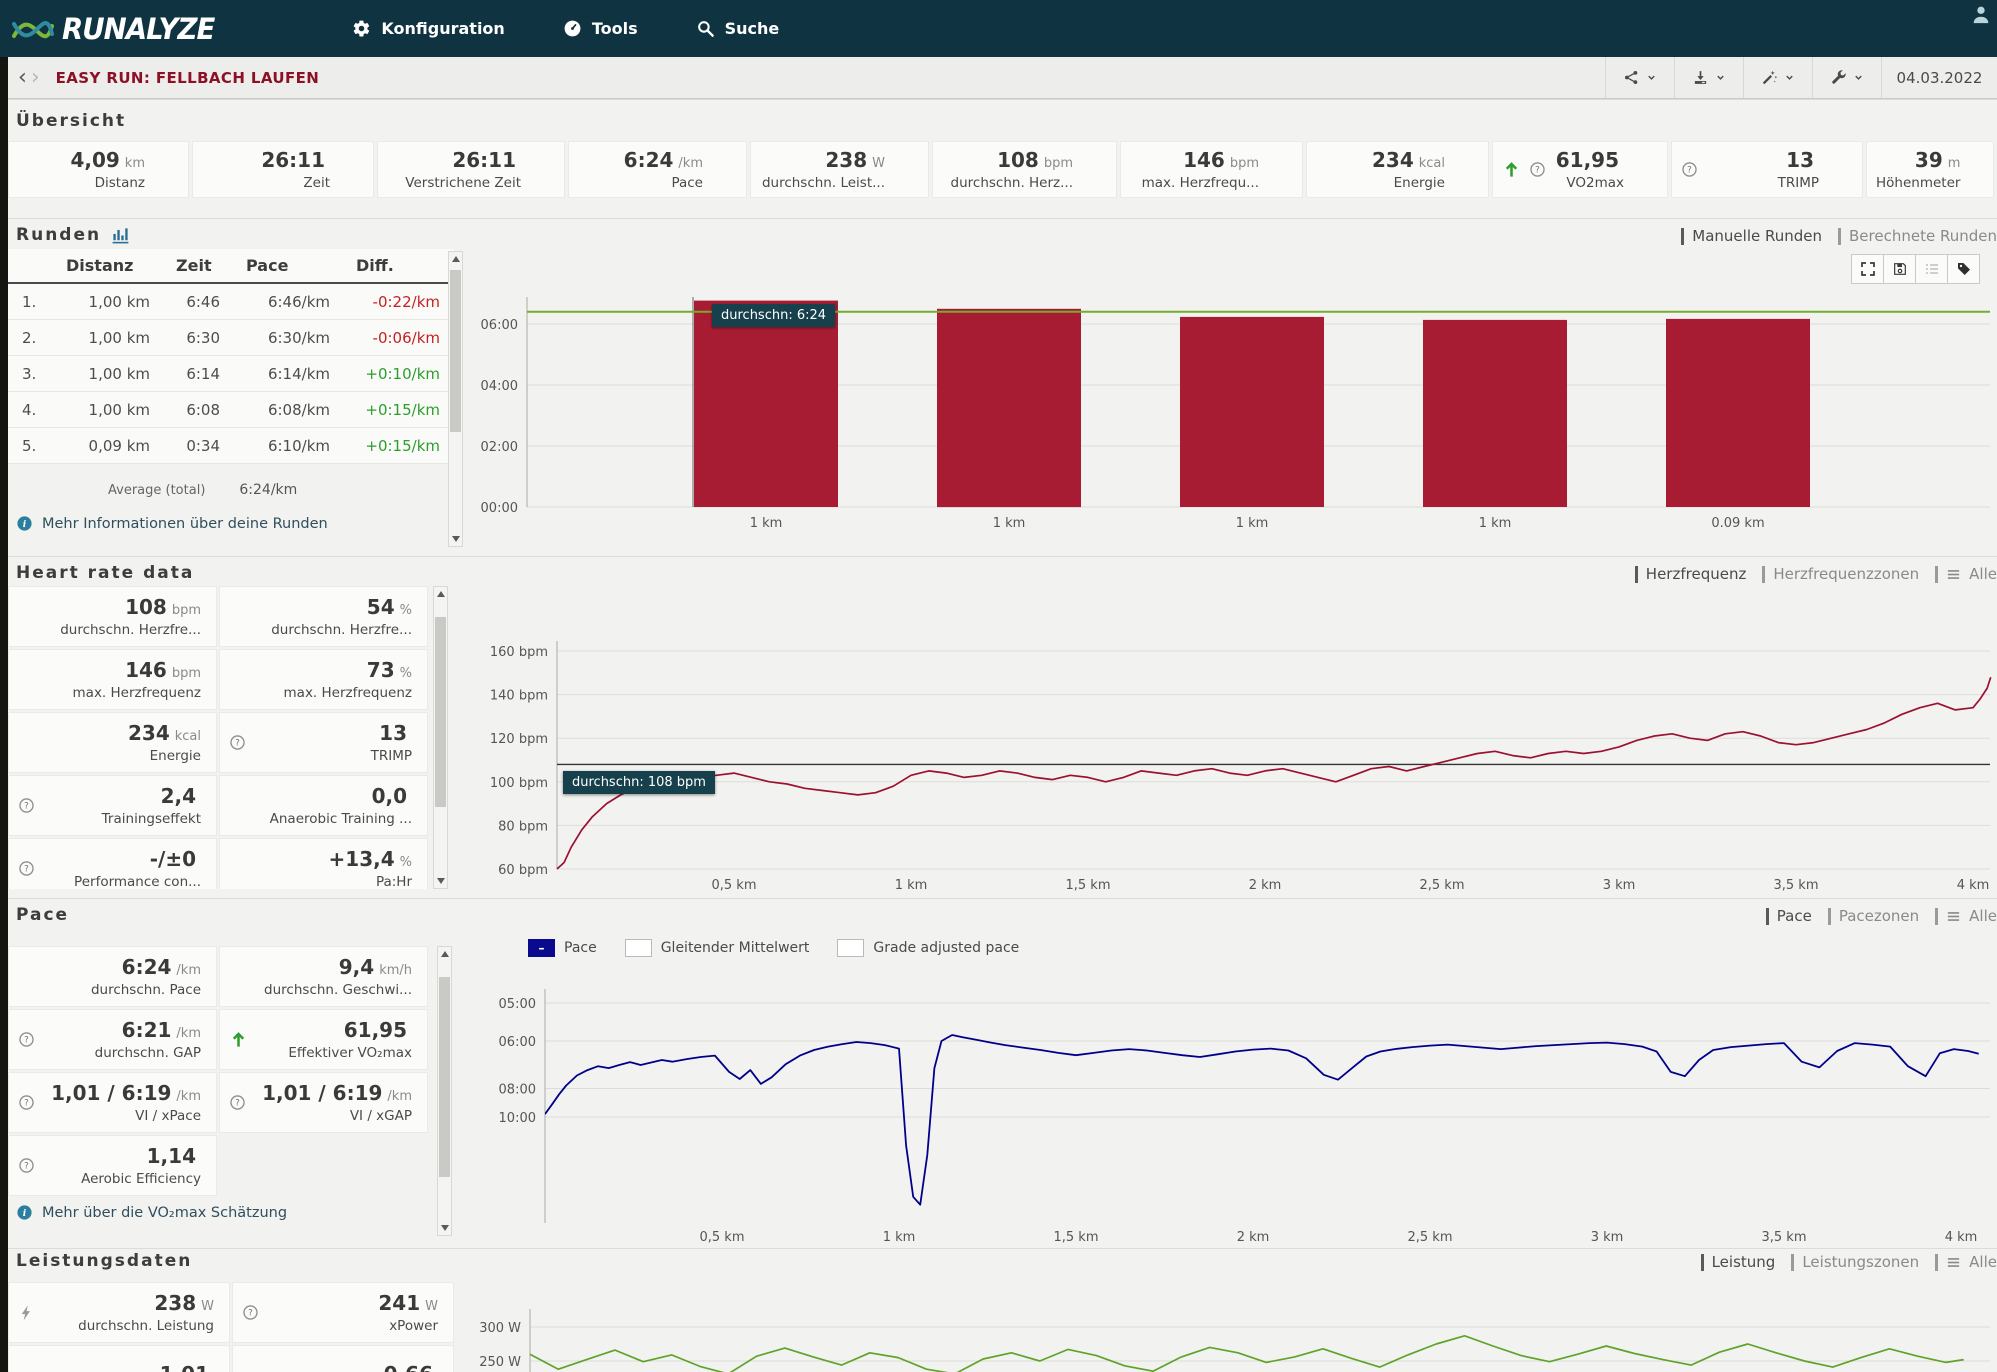  I want to click on nav-item-konfiguration: Konfiguration, so click(428, 28).